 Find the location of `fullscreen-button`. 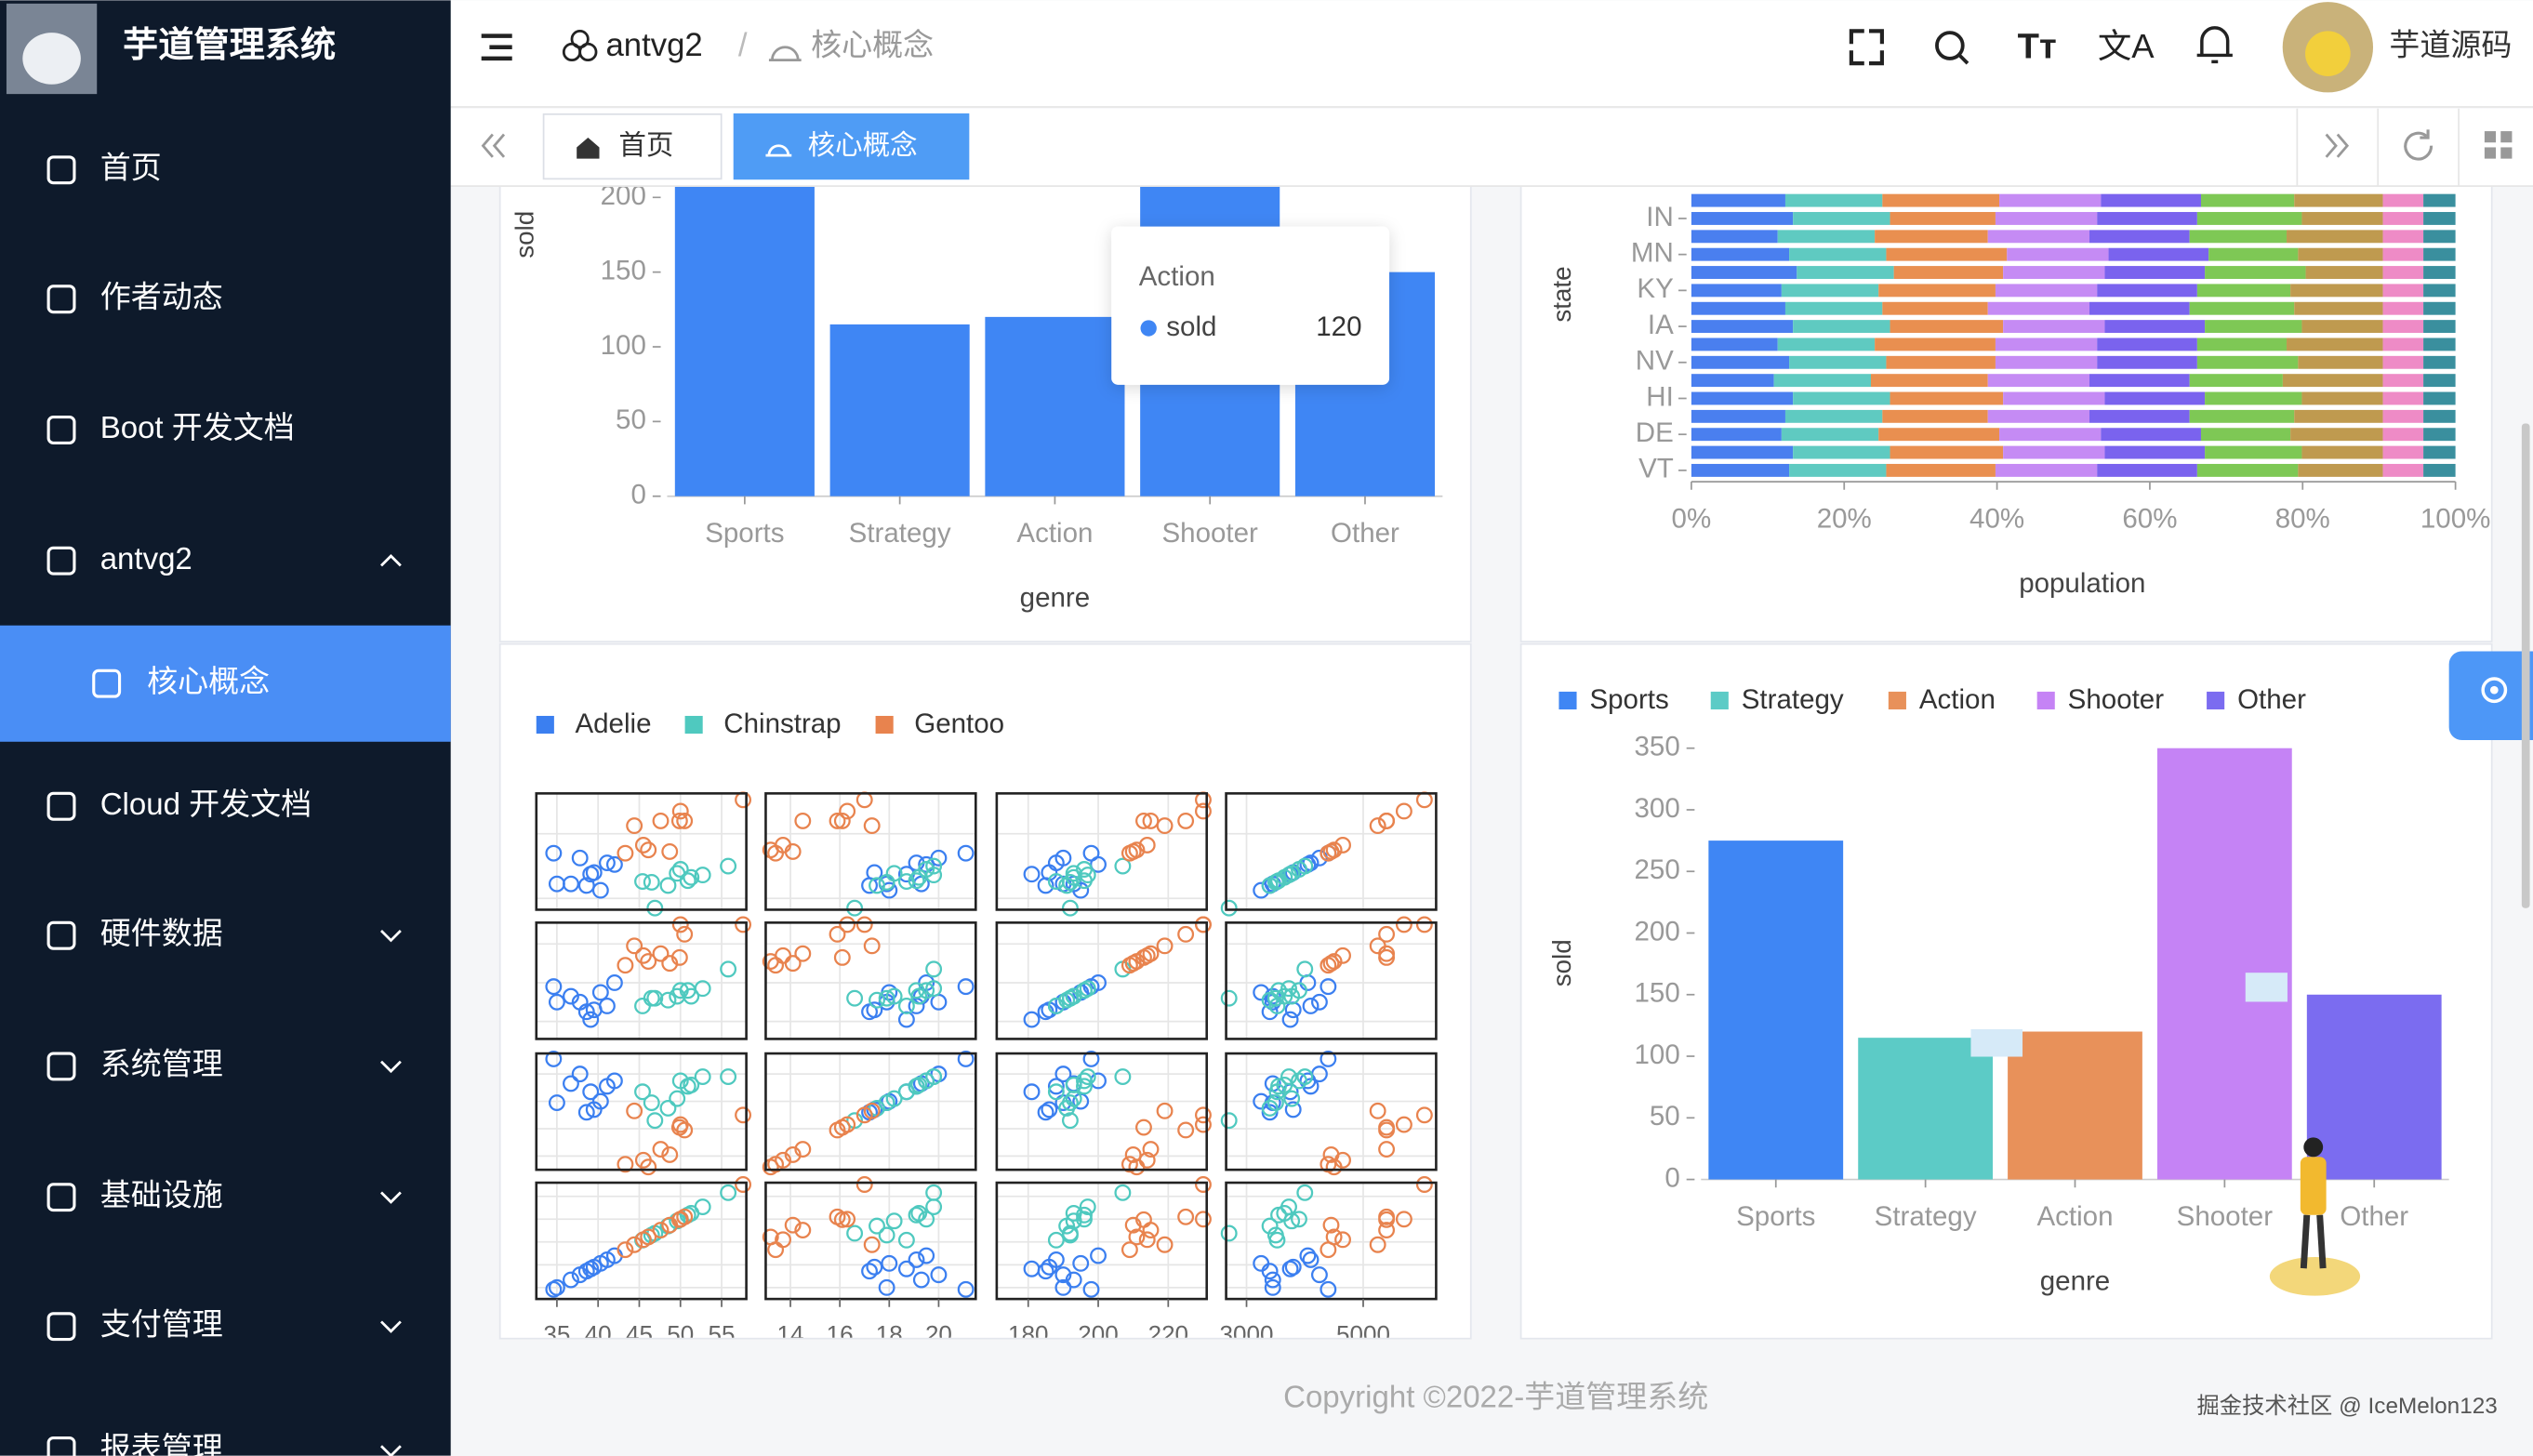

fullscreen-button is located at coordinates (1866, 47).